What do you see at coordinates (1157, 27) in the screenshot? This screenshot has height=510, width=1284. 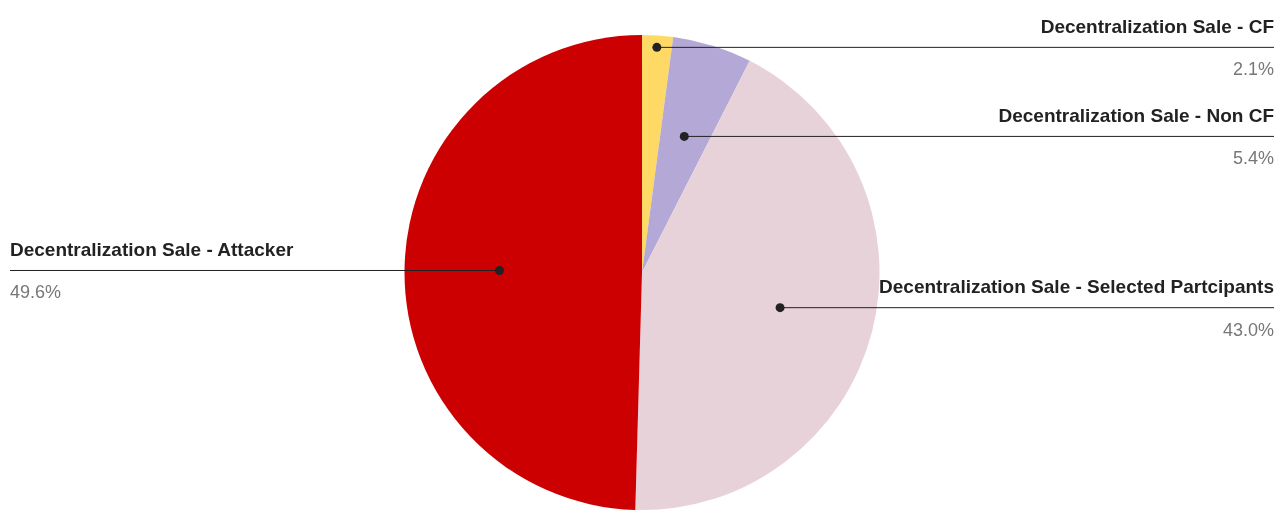 I see `slice-label: Decentralization Sale - CF` at bounding box center [1157, 27].